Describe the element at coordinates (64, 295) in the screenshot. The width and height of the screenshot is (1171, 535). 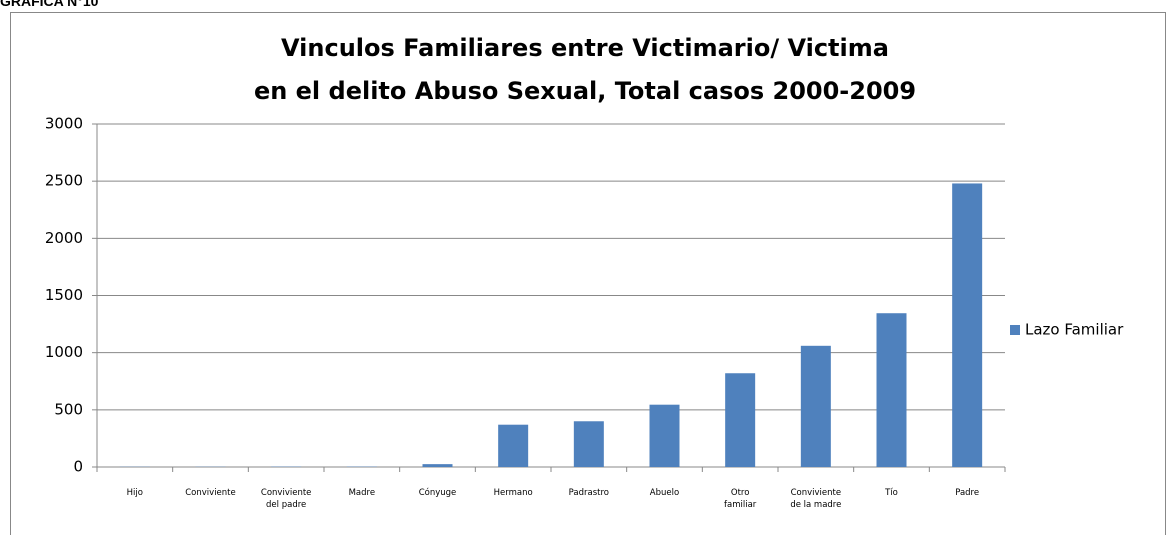
I see `y-tick-label: 1500` at that location.